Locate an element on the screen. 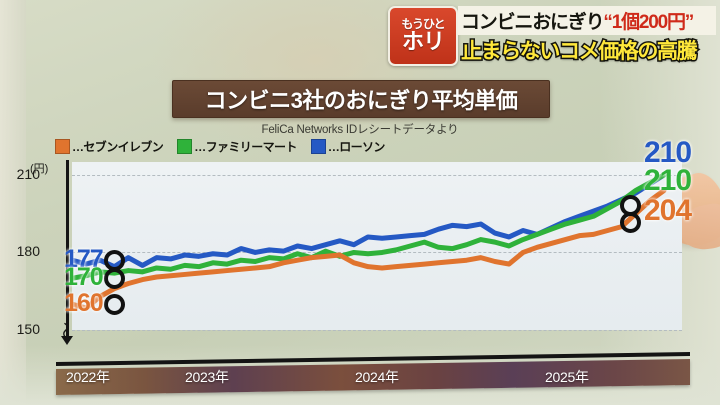 The height and width of the screenshot is (405, 720). y-axis-unit-label: (円) is located at coordinates (39, 169).